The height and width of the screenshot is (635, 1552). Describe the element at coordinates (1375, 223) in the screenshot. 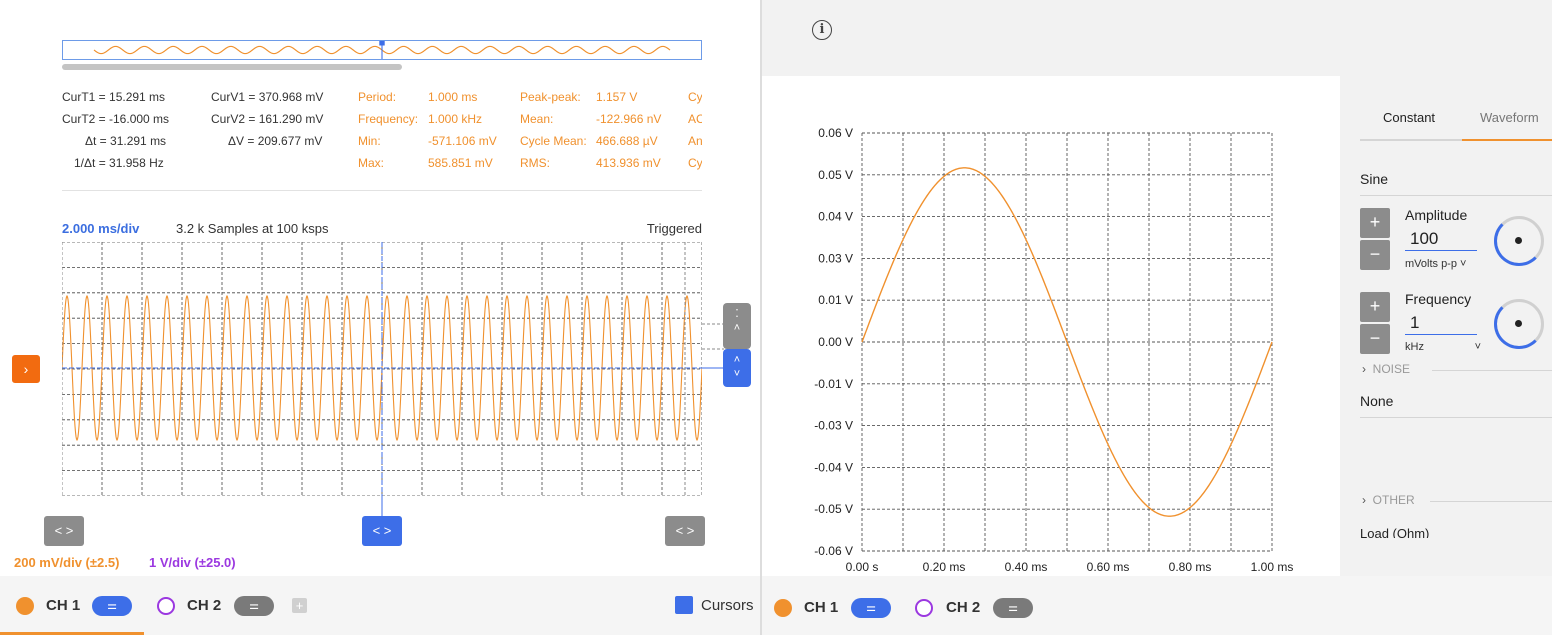

I see `amplitude-increase-button: +` at that location.